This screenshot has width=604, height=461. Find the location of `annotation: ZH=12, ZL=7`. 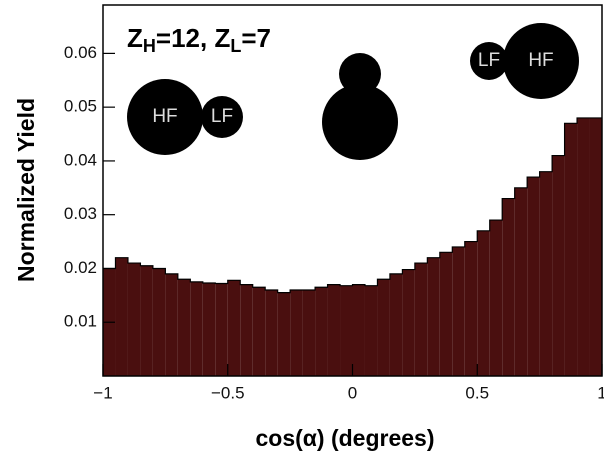

annotation: ZH=12, ZL=7 is located at coordinates (199, 39).